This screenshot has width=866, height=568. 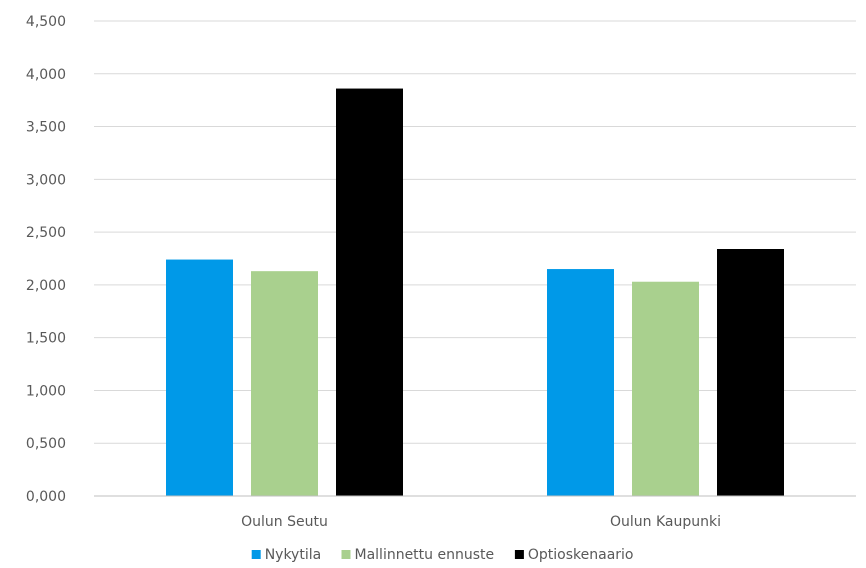 I want to click on y-tick-label: 4,500, so click(x=46, y=22).